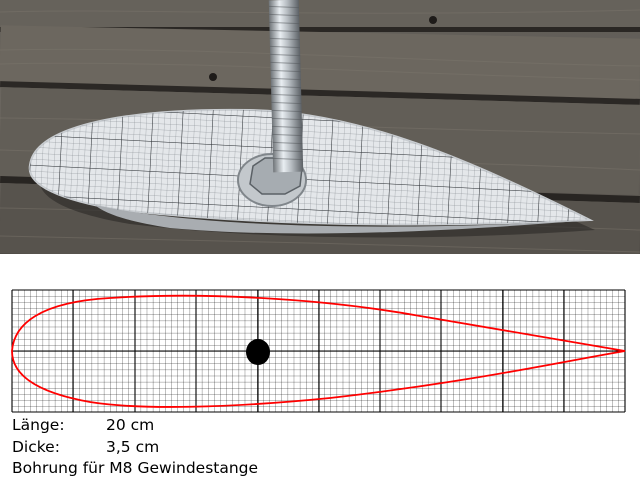 This screenshot has width=640, height=480. I want to click on bore-spec: Bohrung für M8 Gewindestange, so click(135, 468).